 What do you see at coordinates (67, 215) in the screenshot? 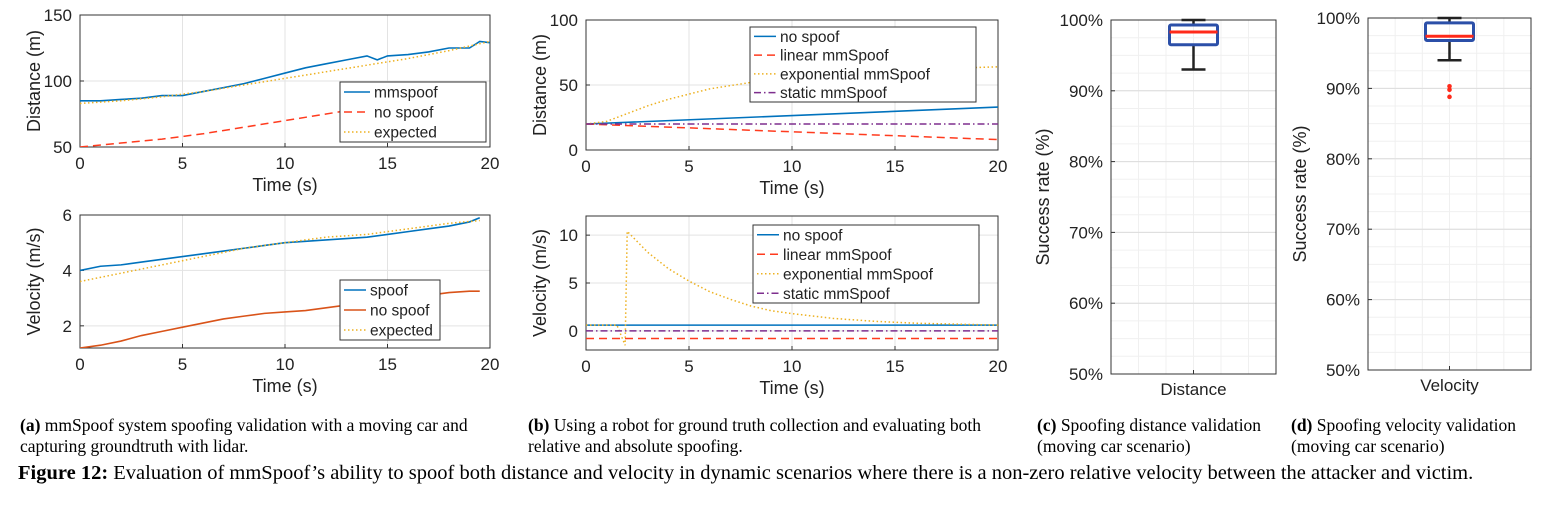
I see `tick-label-y: 6` at bounding box center [67, 215].